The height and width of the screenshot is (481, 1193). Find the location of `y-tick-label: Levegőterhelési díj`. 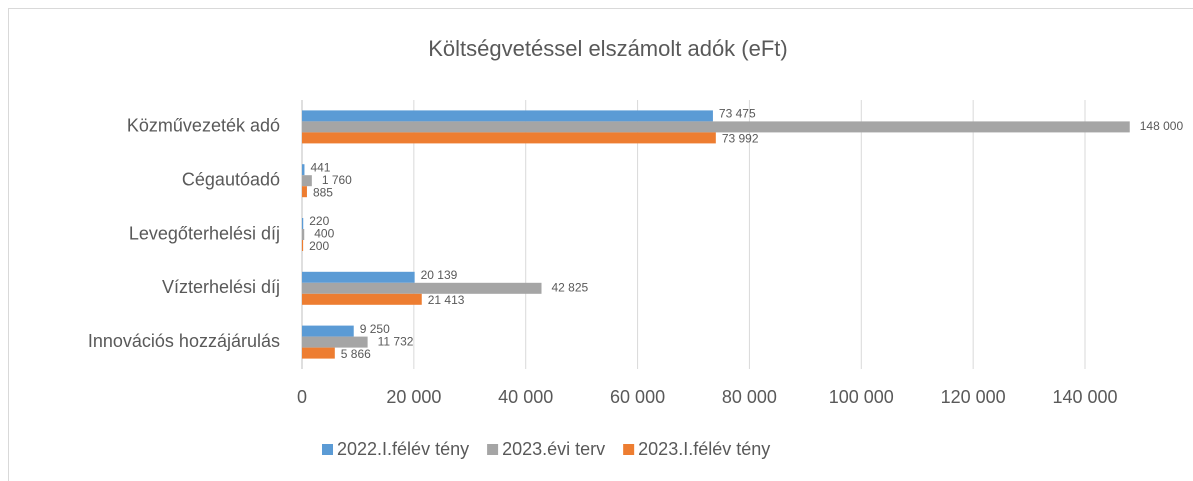

y-tick-label: Levegőterhelési díj is located at coordinates (204, 233).